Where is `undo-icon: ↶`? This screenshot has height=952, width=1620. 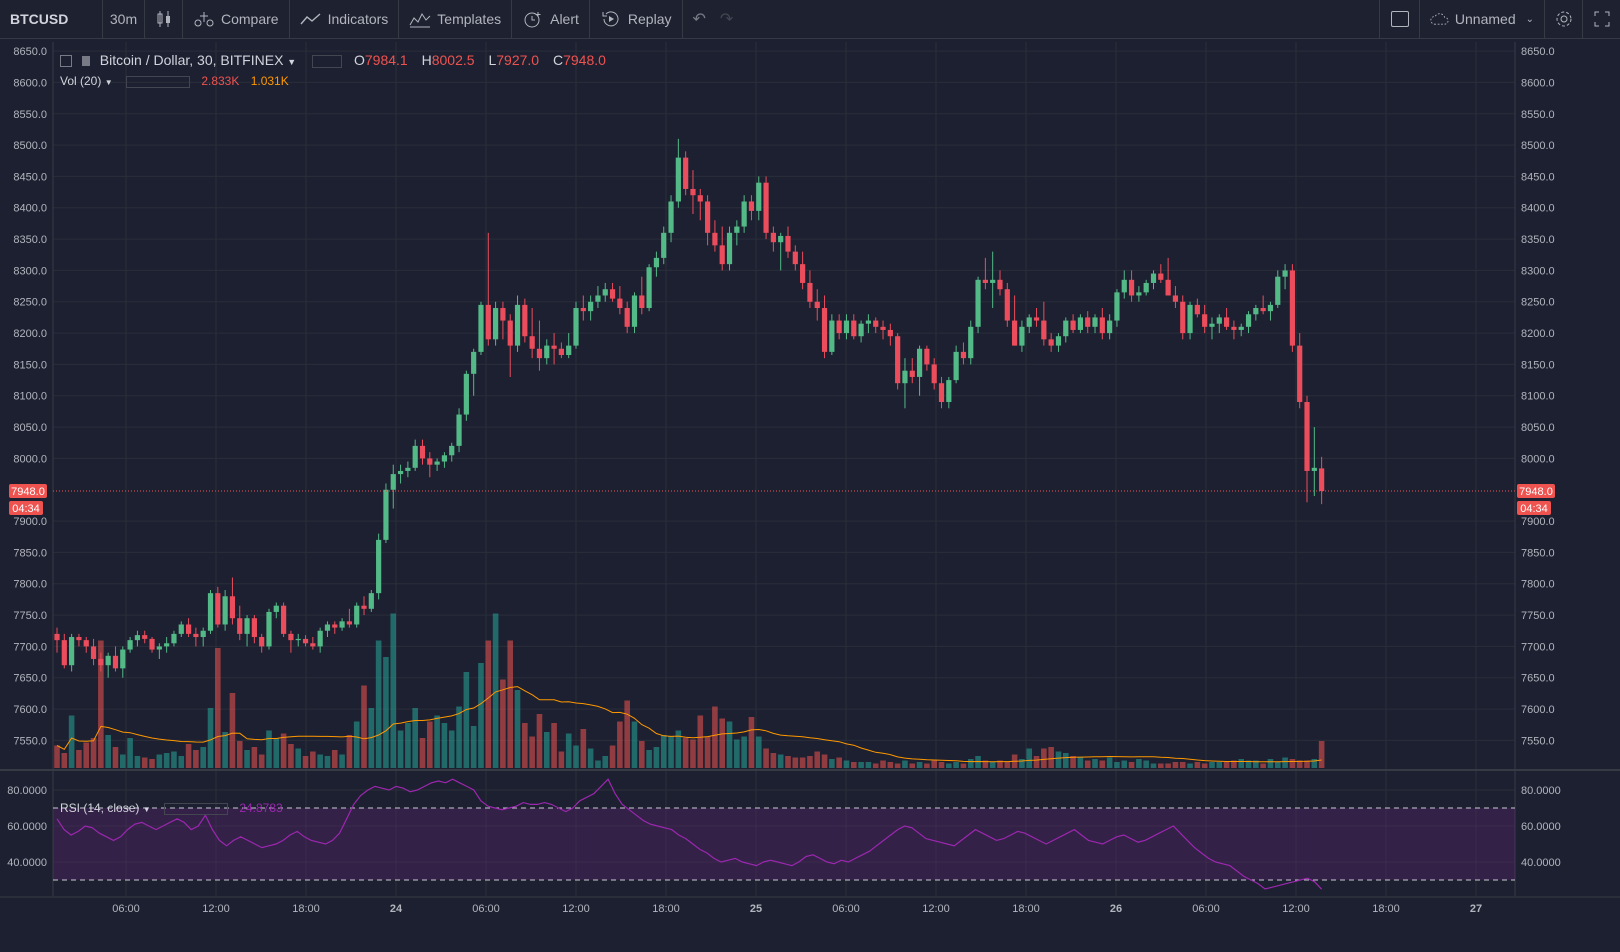
undo-icon: ↶ is located at coordinates (699, 19).